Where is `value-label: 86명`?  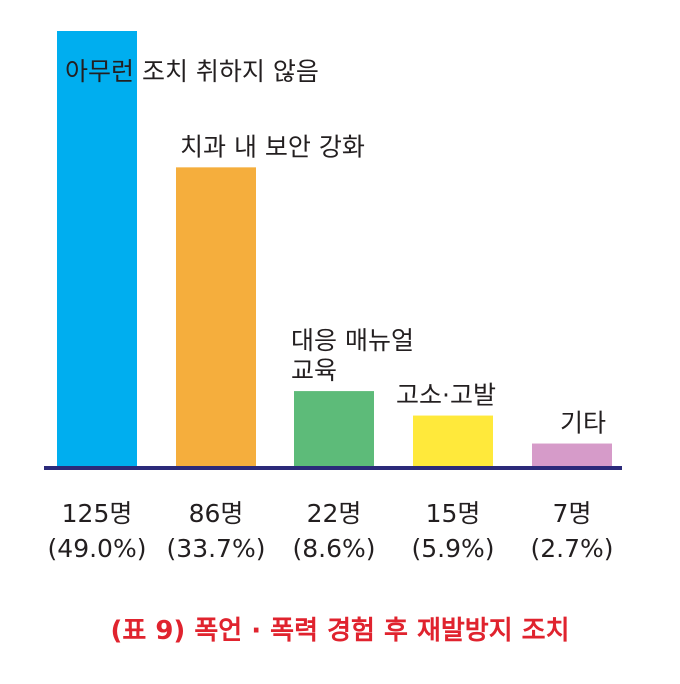 value-label: 86명 is located at coordinates (216, 513).